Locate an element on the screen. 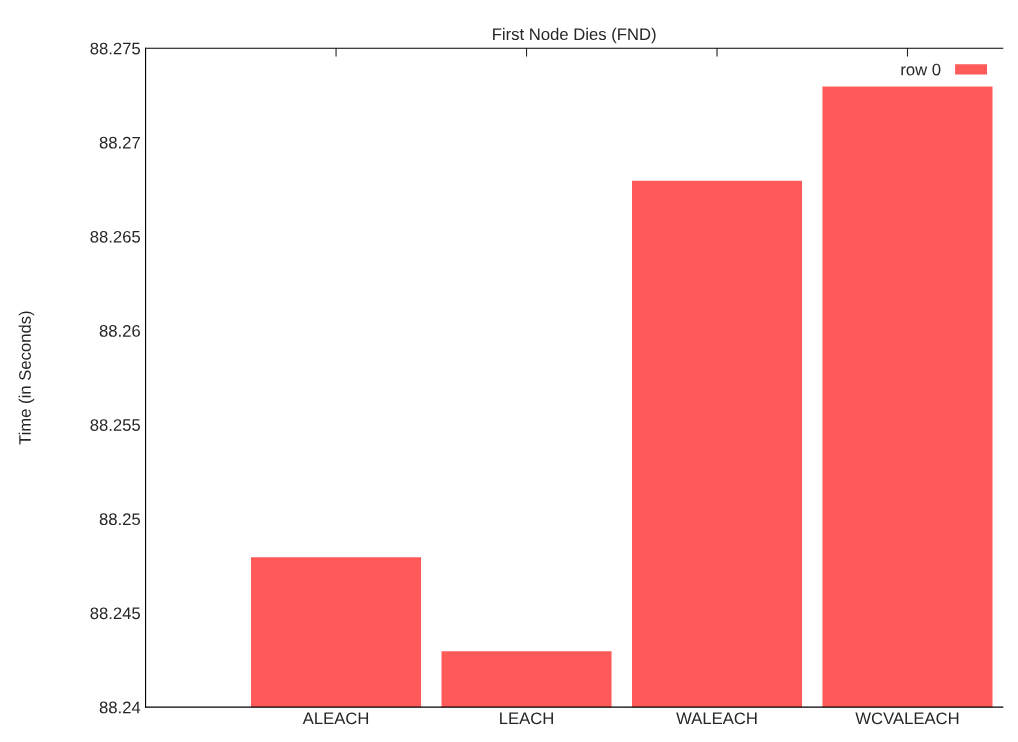  y-axis-title: Time (in Seconds) is located at coordinates (26, 378).